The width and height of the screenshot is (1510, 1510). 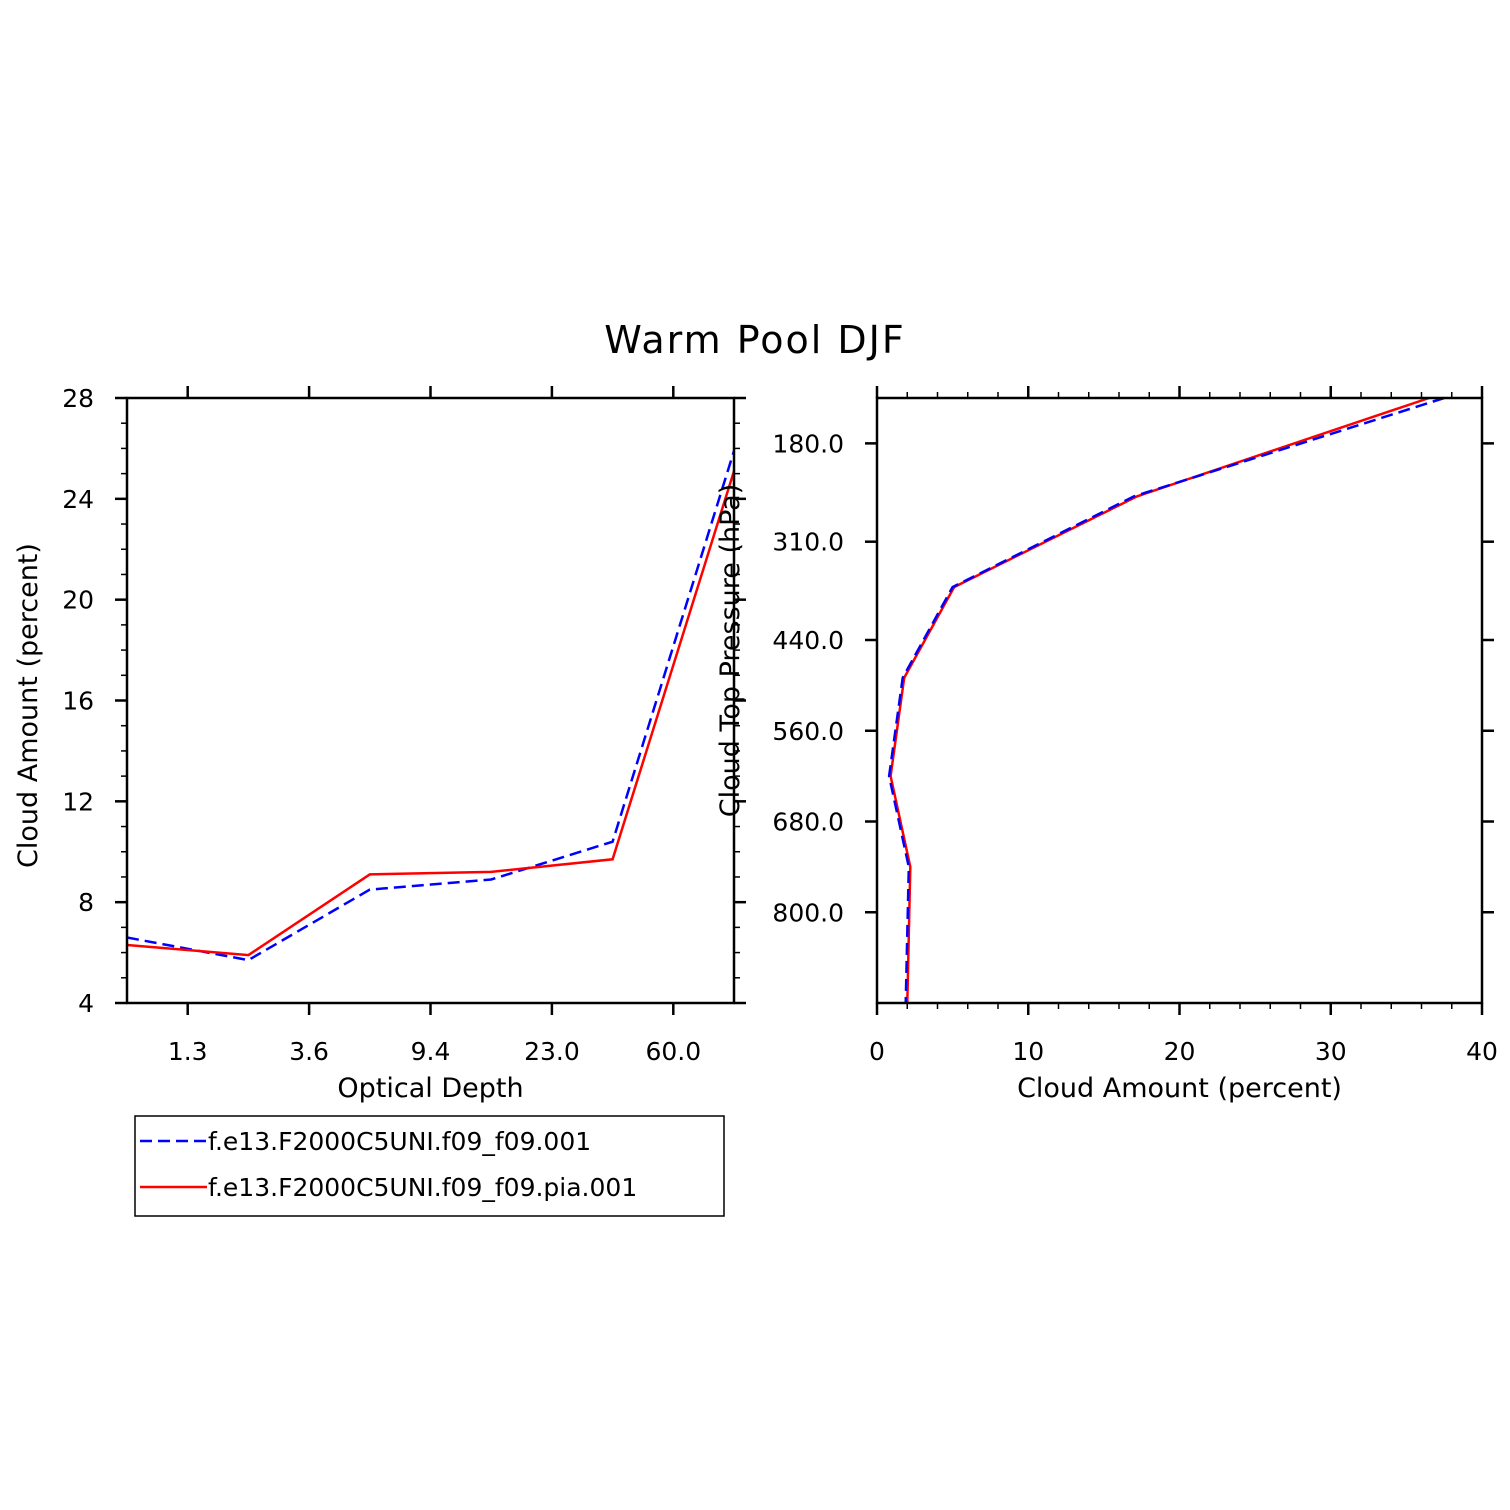 What do you see at coordinates (755, 340) in the screenshot?
I see `figure-title: Warm Pool DJF` at bounding box center [755, 340].